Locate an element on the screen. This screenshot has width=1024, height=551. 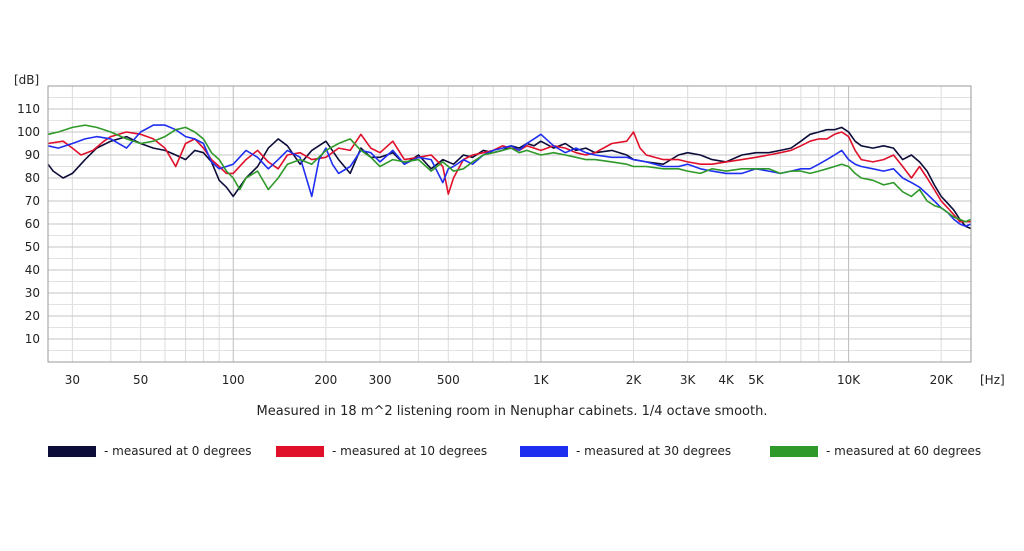
y-tick-label: 60 is located at coordinates (32, 224).